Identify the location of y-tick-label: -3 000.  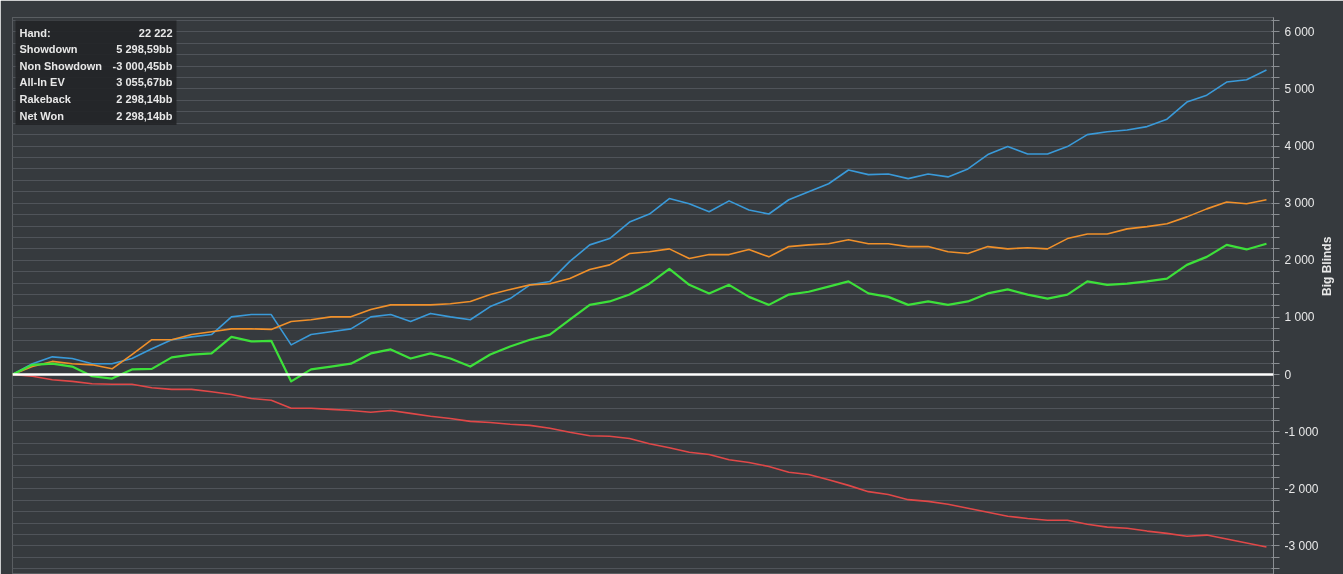
(1301, 545).